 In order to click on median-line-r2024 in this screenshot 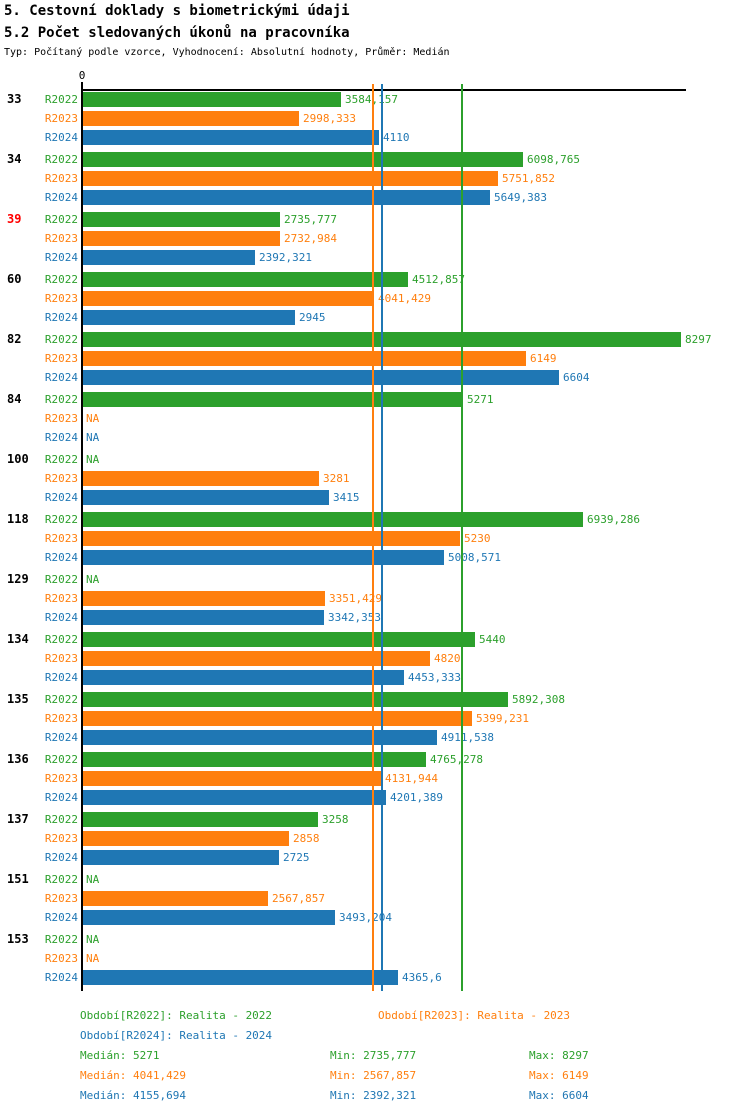, I will do `click(382, 537)`.